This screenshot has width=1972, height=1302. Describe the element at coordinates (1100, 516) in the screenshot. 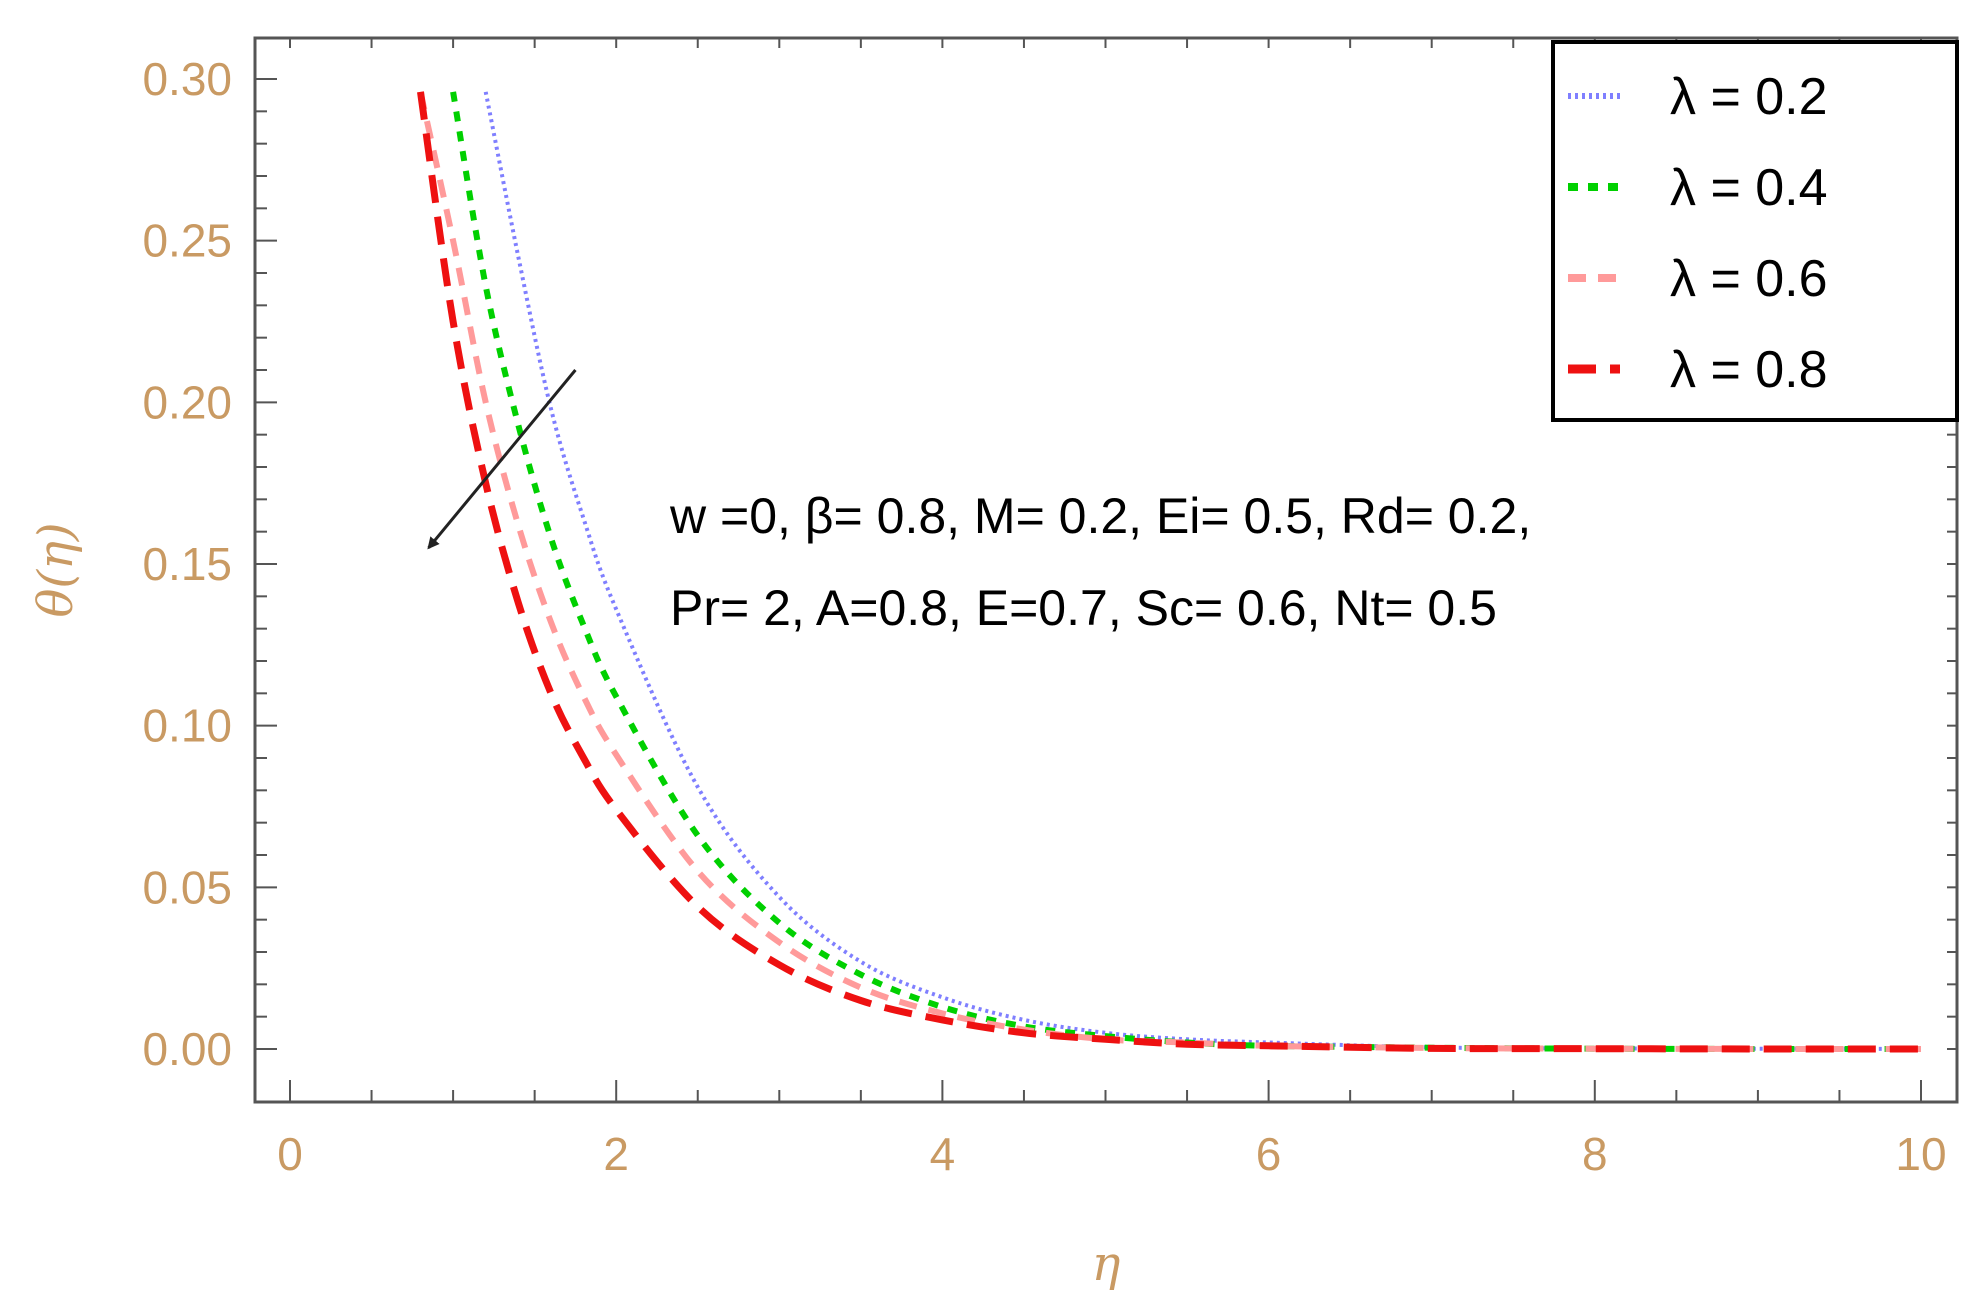

I see `annotation-line-1: w =0, β= 0.8, M= 0.2, Ei= 0.5, Rd= 0.2,` at that location.